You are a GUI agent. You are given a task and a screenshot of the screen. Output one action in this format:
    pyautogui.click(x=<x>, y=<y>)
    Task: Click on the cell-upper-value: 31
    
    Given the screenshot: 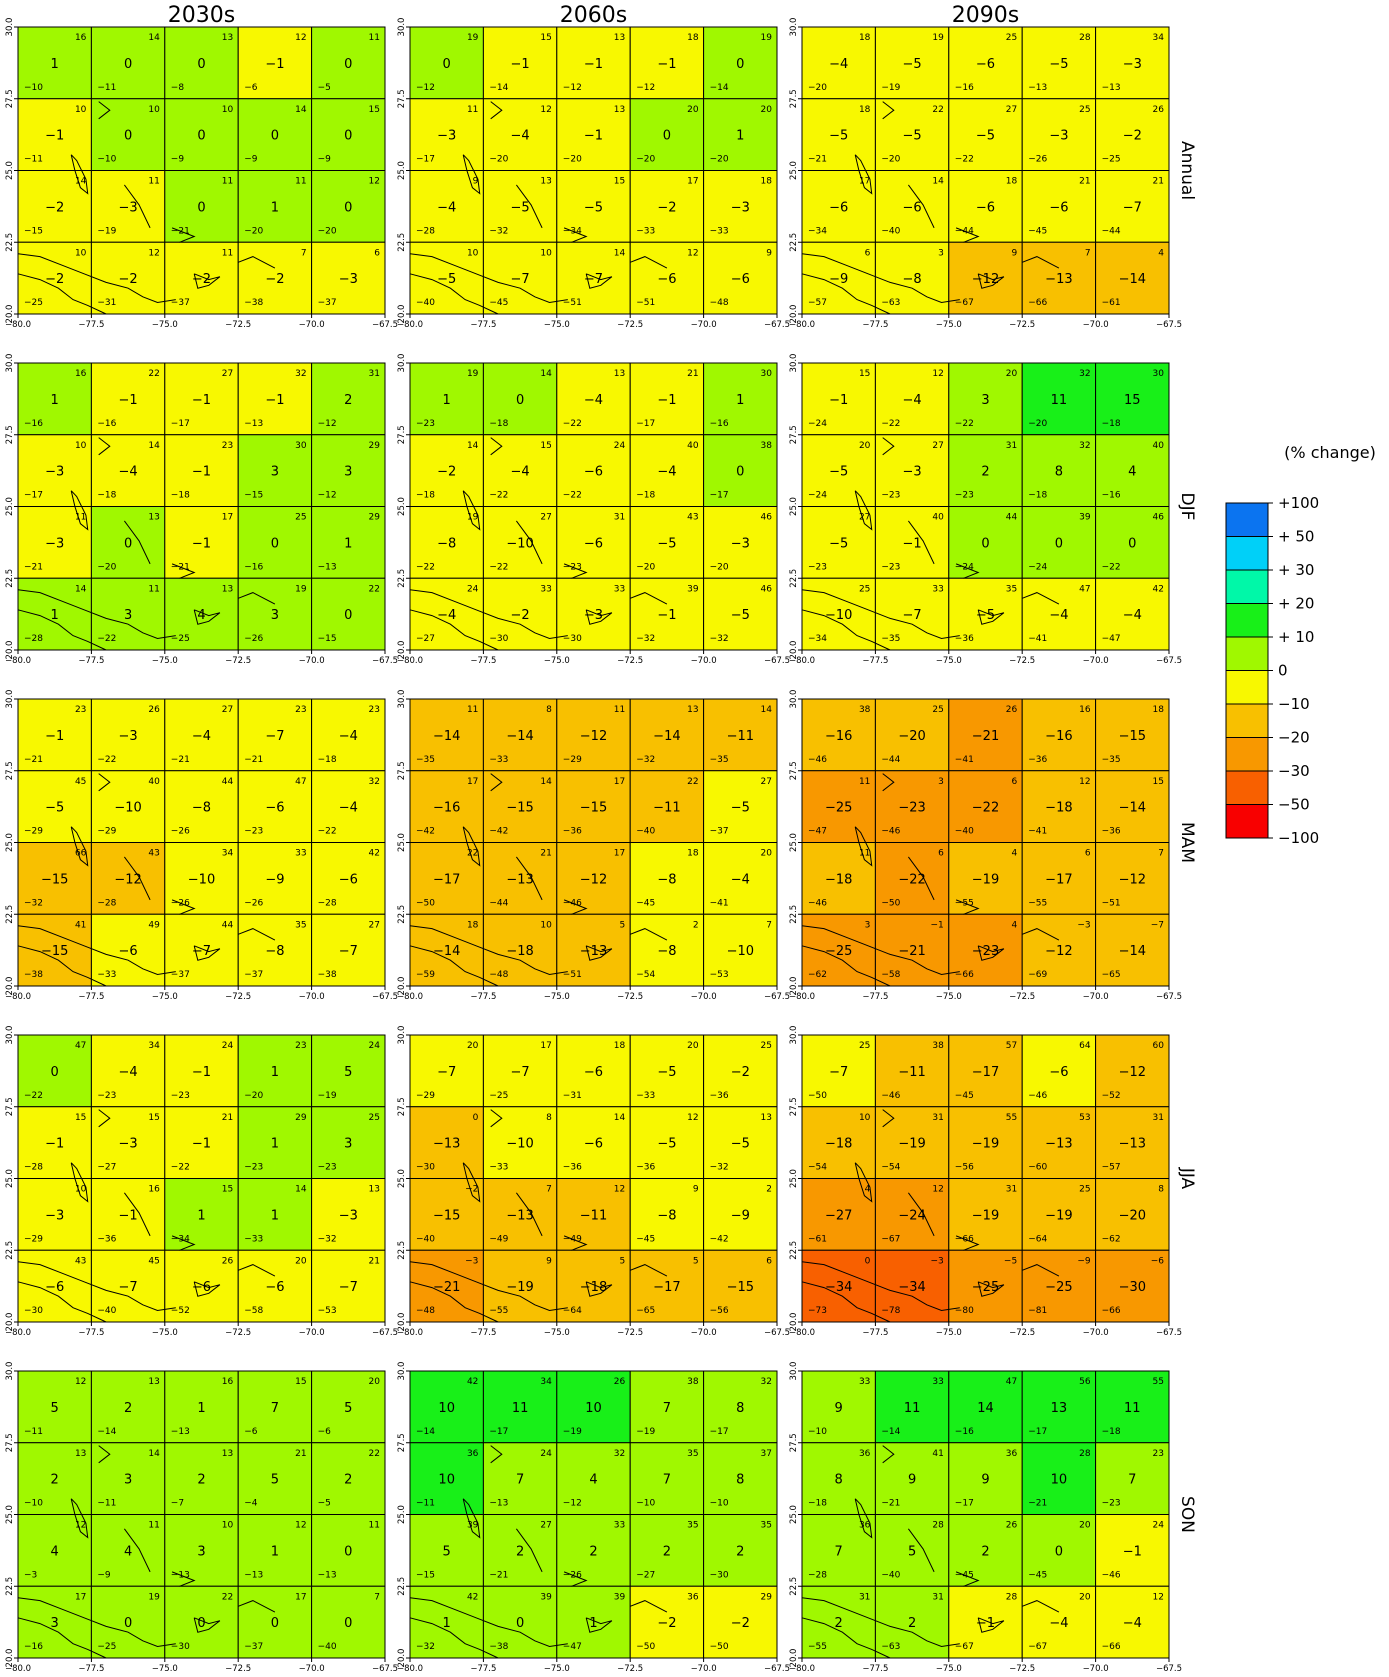 What is the action you would take?
    pyautogui.click(x=1011, y=1190)
    